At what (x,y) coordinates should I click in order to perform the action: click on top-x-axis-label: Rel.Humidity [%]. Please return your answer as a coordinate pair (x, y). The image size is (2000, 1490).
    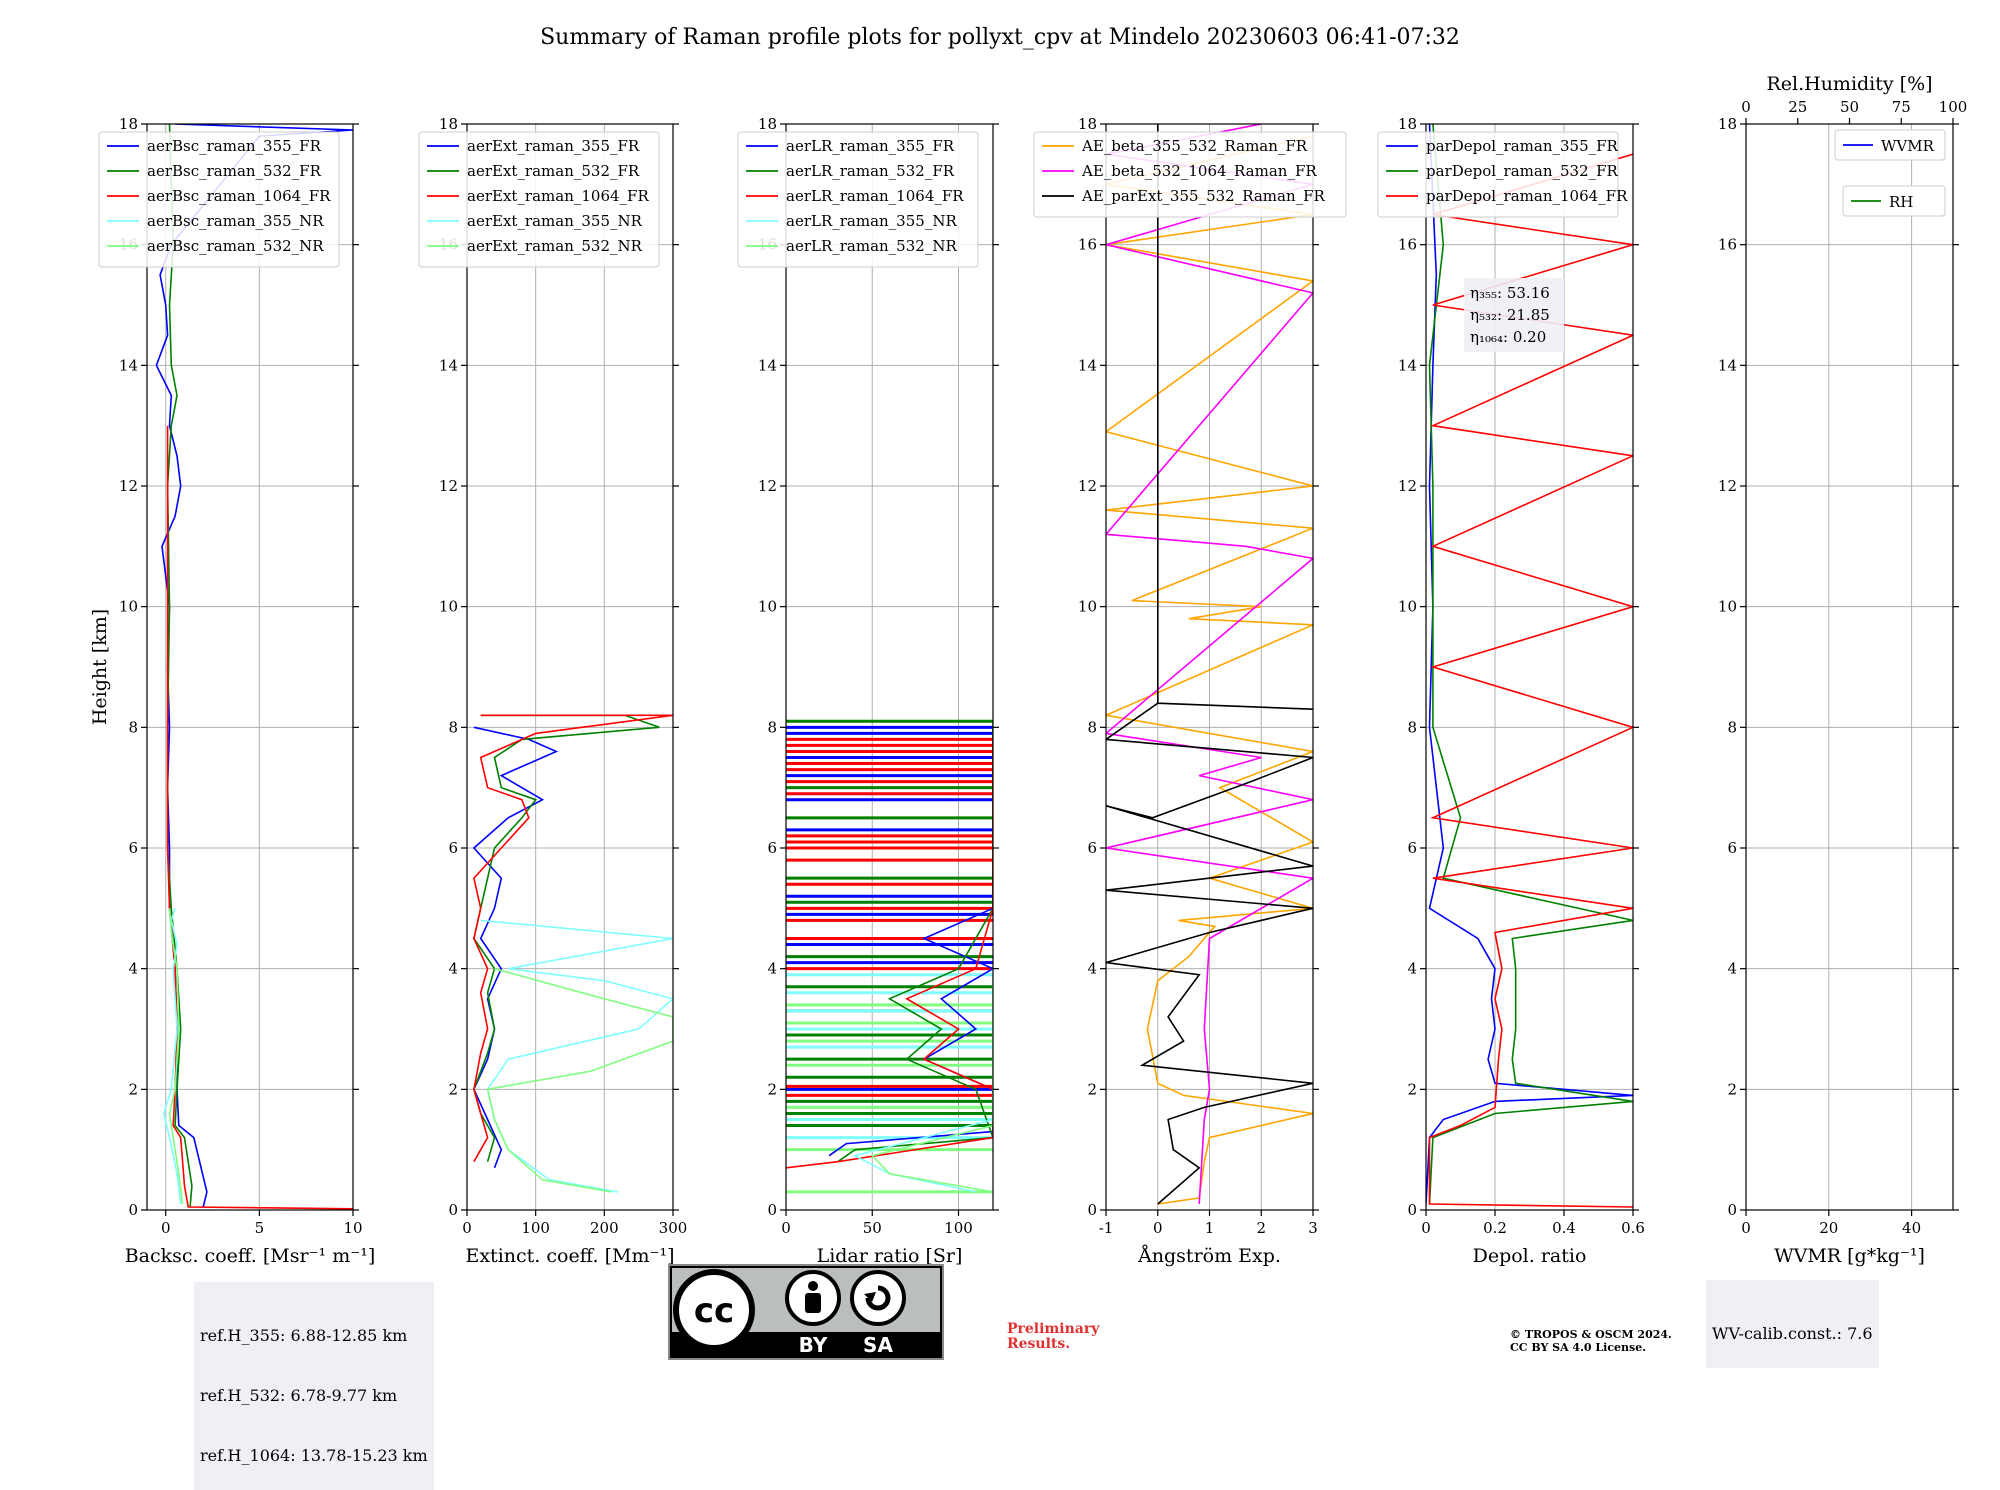
    Looking at the image, I should click on (1849, 84).